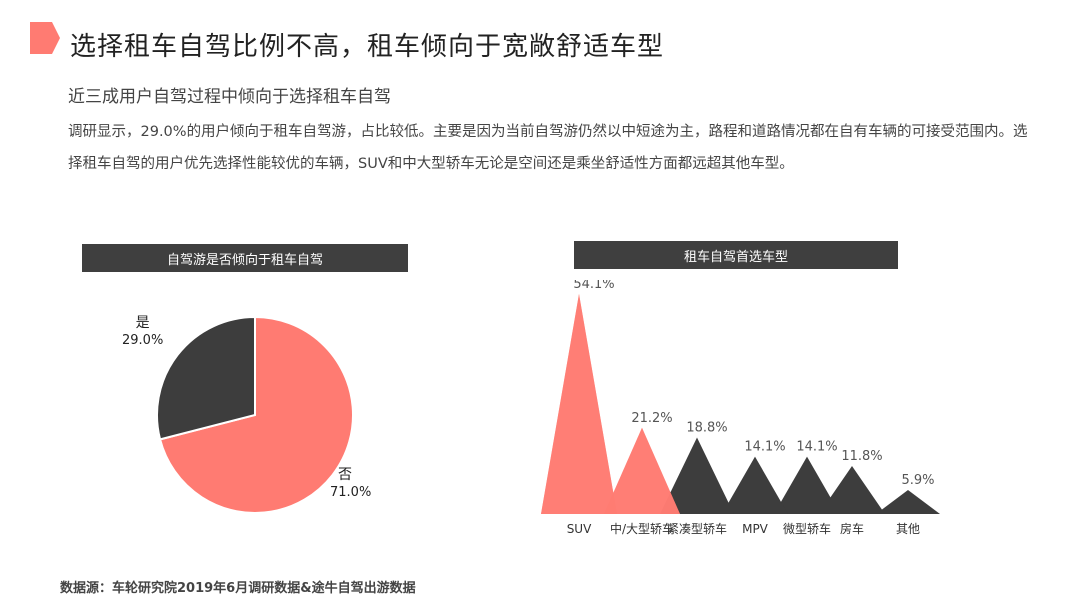  I want to click on title-marker, so click(45, 38).